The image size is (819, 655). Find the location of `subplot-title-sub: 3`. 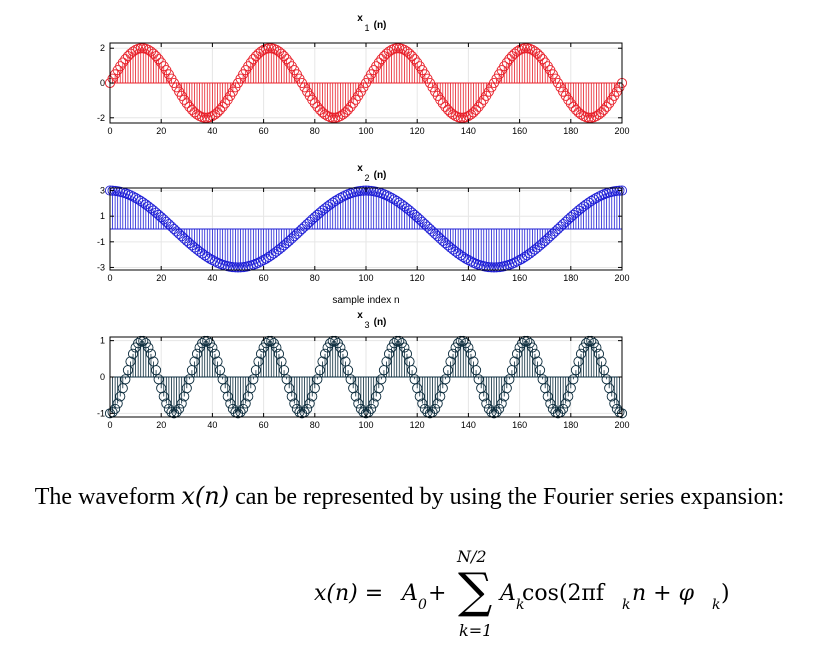

subplot-title-sub: 3 is located at coordinates (366, 325).